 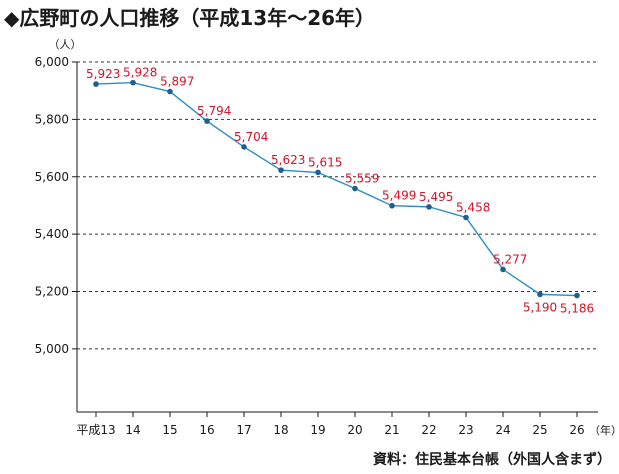 I want to click on data-label: 5,615, so click(x=325, y=162).